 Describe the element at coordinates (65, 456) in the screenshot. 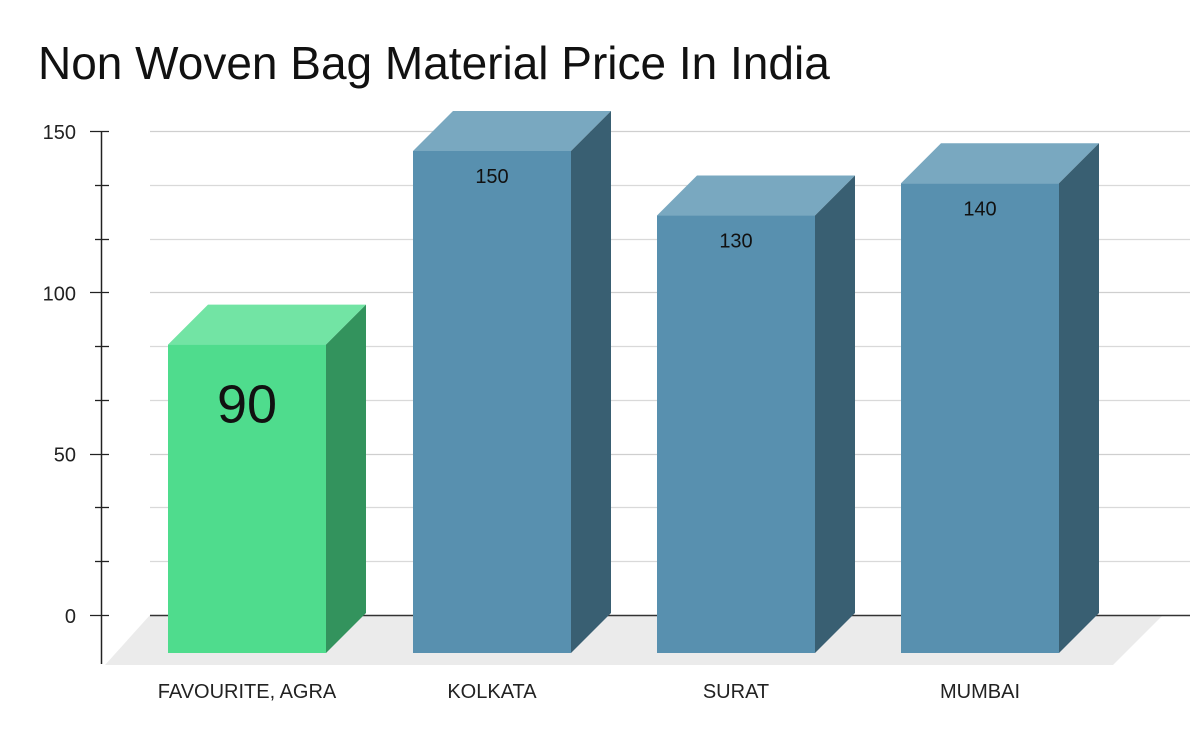

I see `y-tick-label: 50` at that location.